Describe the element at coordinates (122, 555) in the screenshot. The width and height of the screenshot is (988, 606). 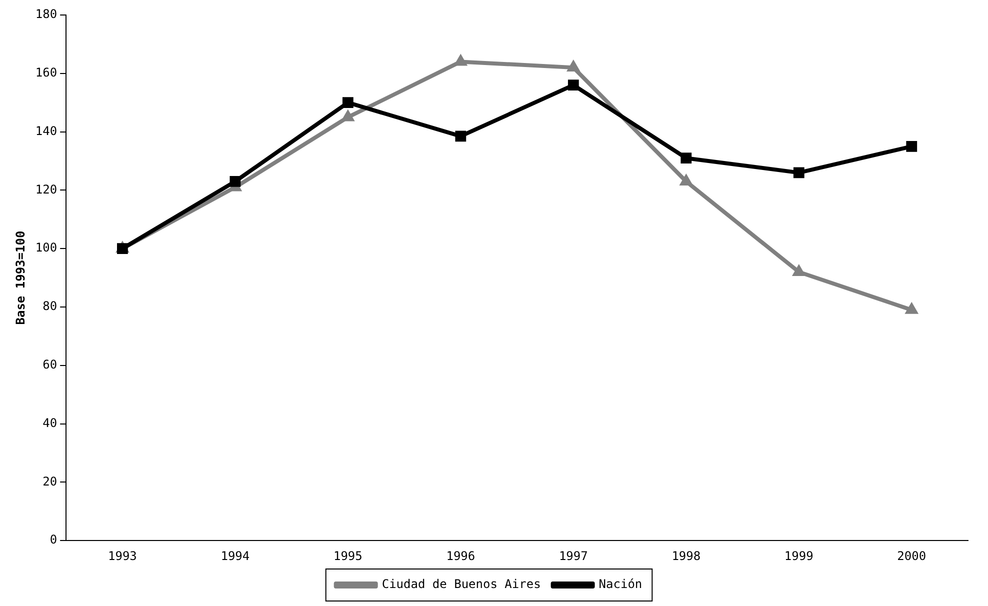
I see `x-tick-label: 1993` at that location.